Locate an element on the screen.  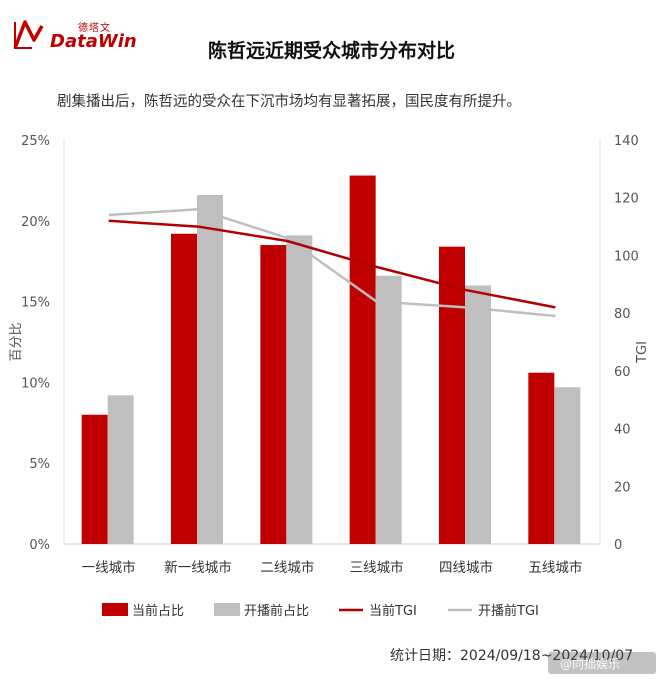
watermark-text: @向拙娱乐 is located at coordinates (590, 664).